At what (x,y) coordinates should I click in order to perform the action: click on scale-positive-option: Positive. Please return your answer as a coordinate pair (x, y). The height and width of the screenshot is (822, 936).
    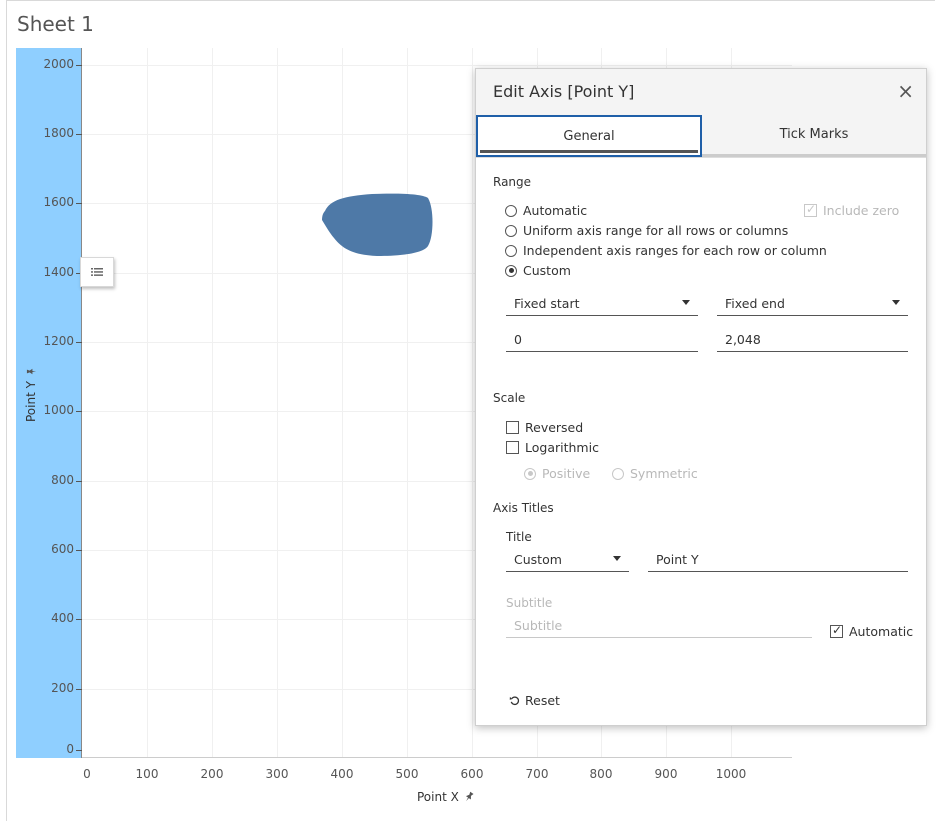
    Looking at the image, I should click on (557, 473).